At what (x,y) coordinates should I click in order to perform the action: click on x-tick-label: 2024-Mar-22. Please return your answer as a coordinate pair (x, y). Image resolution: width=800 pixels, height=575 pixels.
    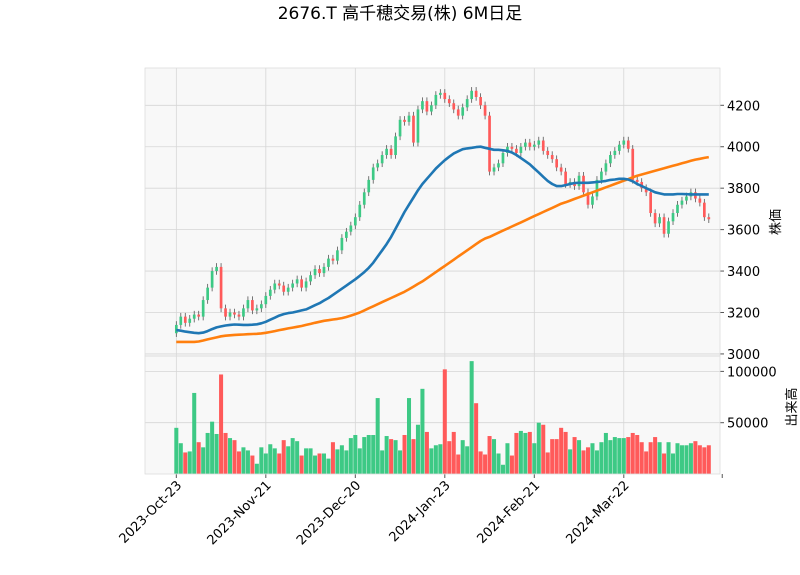
    Looking at the image, I should click on (598, 512).